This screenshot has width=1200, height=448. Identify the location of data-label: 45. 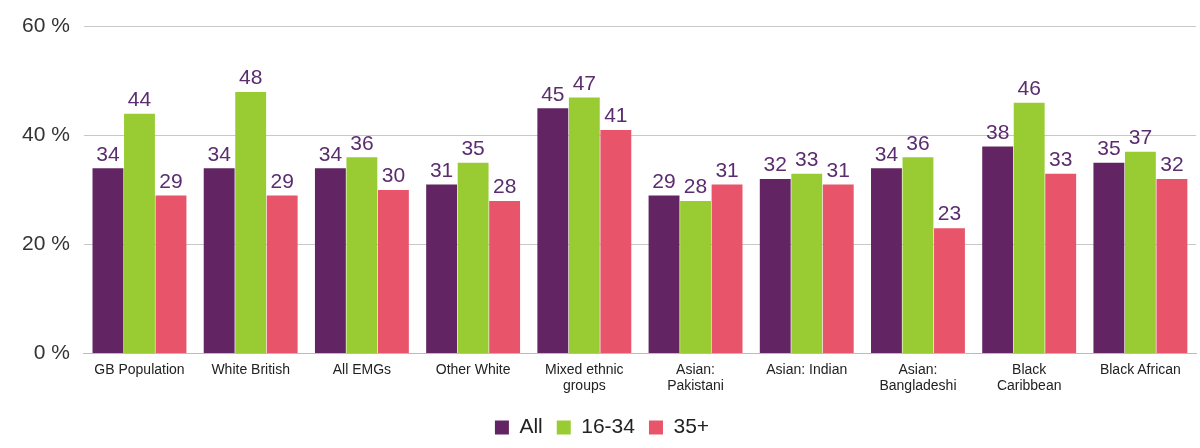
(553, 93).